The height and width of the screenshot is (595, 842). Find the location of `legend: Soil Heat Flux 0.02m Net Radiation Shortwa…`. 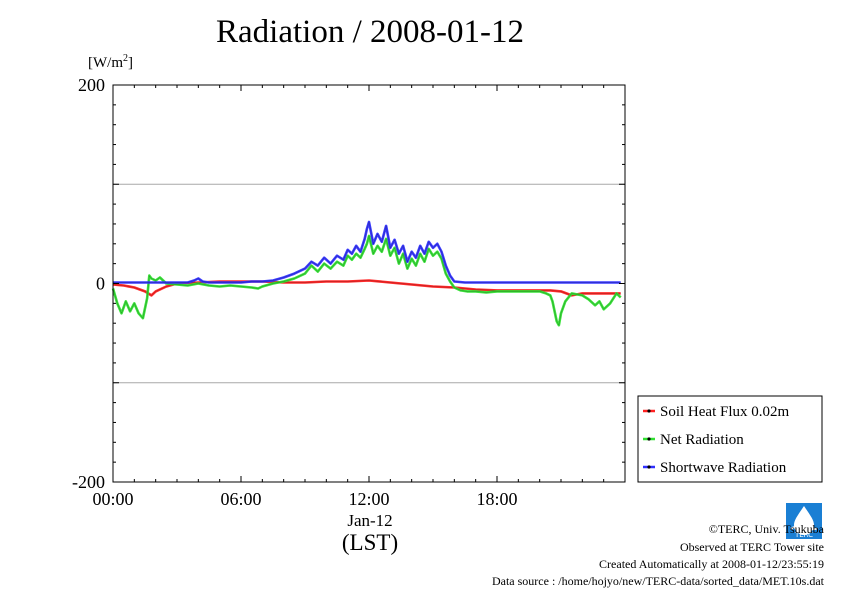

legend: Soil Heat Flux 0.02m Net Radiation Shortwa… is located at coordinates (730, 439).